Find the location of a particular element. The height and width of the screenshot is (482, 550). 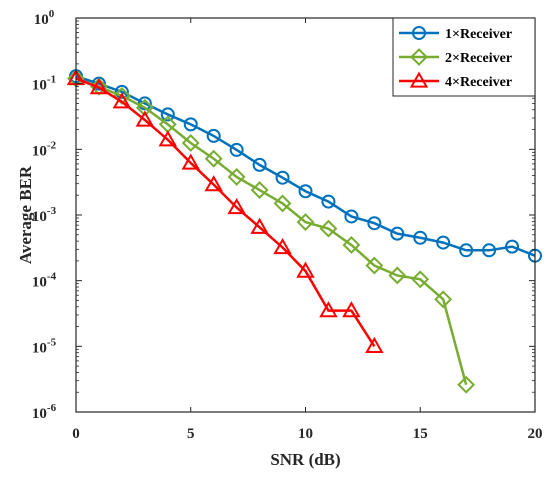

legend-item: 2×Receiver is located at coordinates (455, 57).